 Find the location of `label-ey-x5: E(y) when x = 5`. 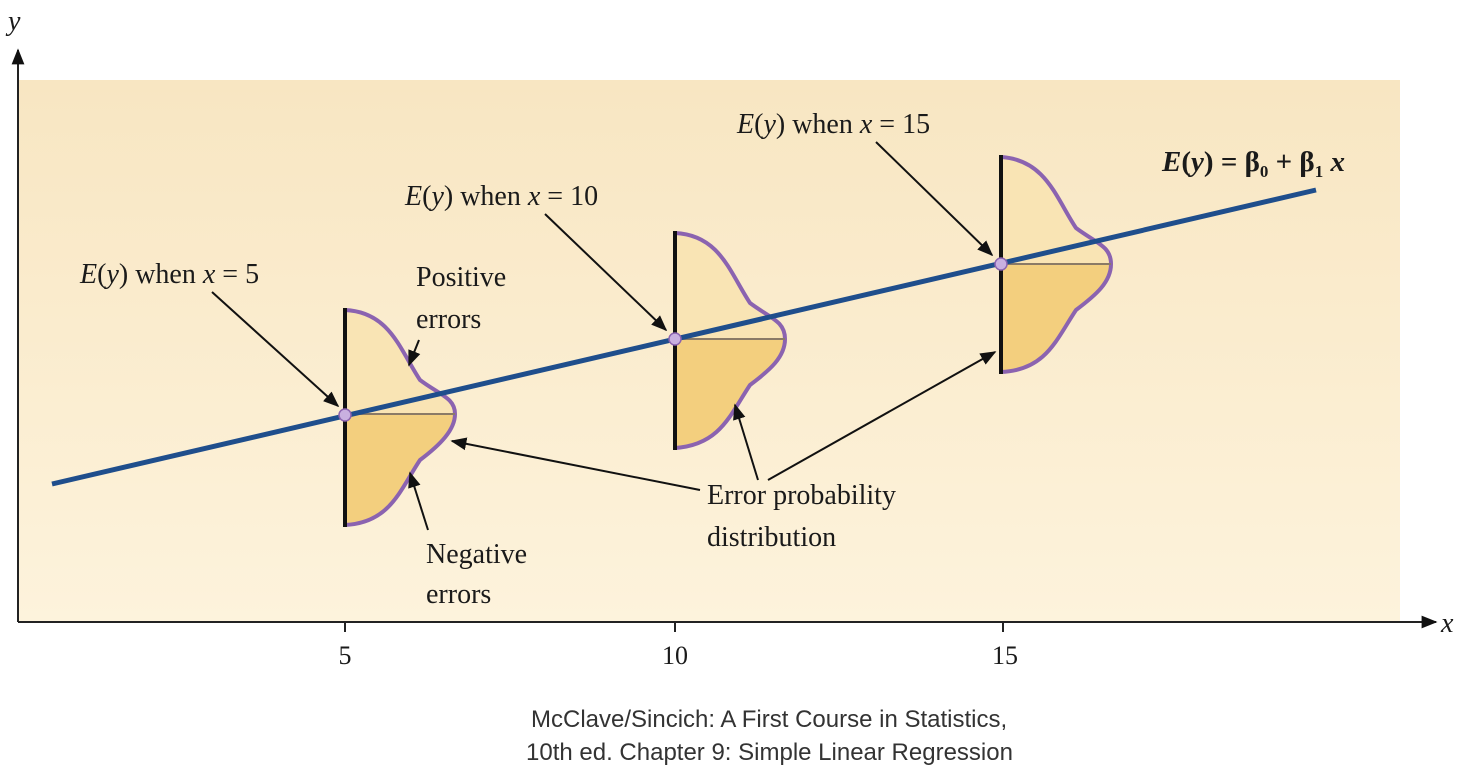

label-ey-x5: E(y) when x = 5 is located at coordinates (169, 274).